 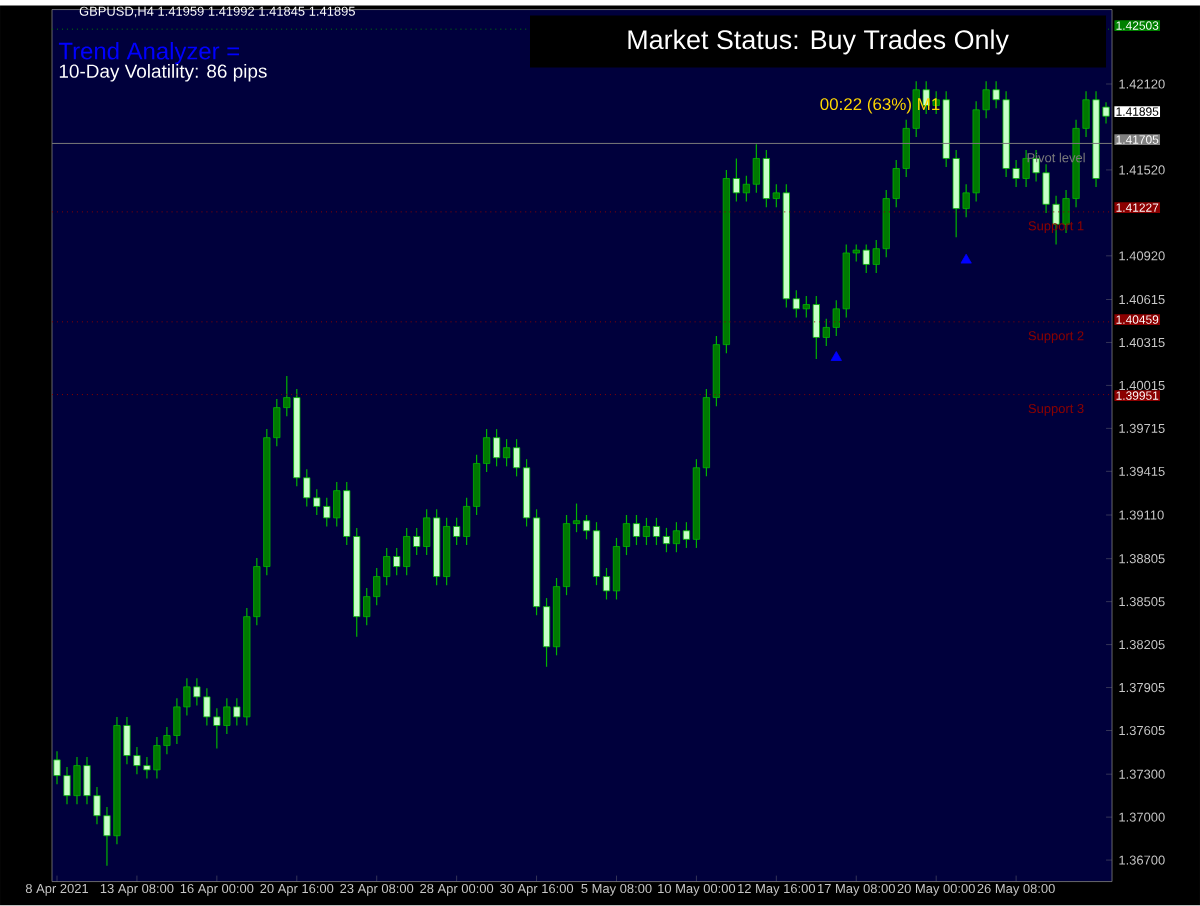 What do you see at coordinates (880, 105) in the screenshot?
I see `annotation: 00:22 (63%) M1` at bounding box center [880, 105].